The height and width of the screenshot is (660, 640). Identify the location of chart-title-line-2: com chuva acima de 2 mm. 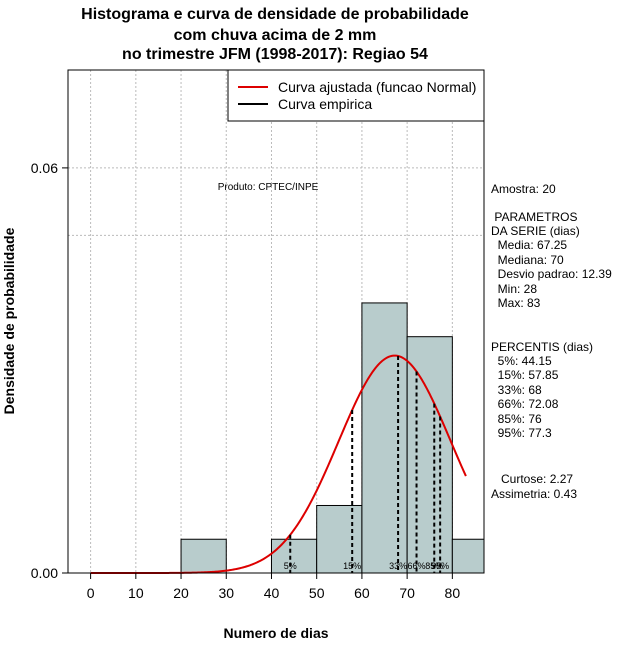
(275, 35).